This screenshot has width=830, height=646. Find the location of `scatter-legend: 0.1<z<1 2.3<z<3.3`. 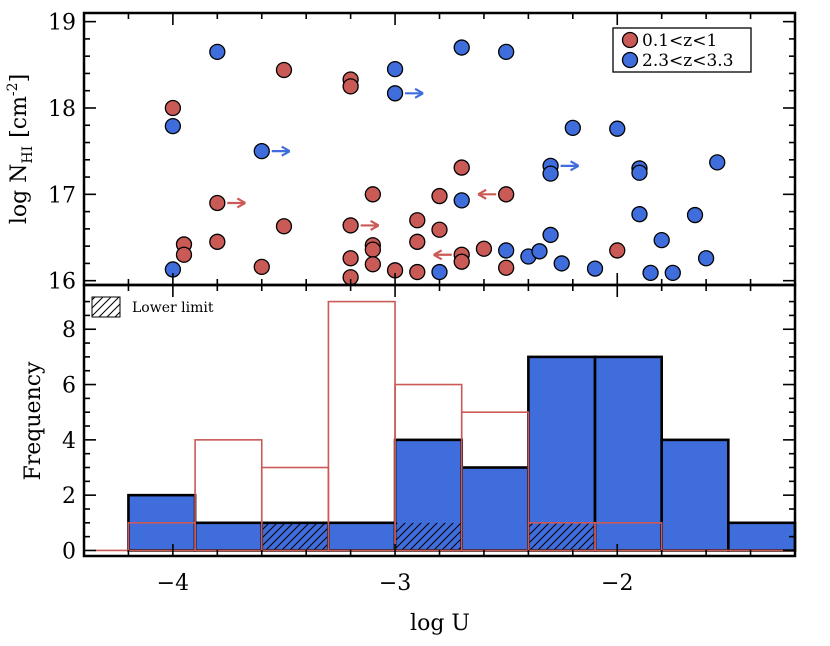

scatter-legend: 0.1<z<1 2.3<z<3.3 is located at coordinates (682, 50).